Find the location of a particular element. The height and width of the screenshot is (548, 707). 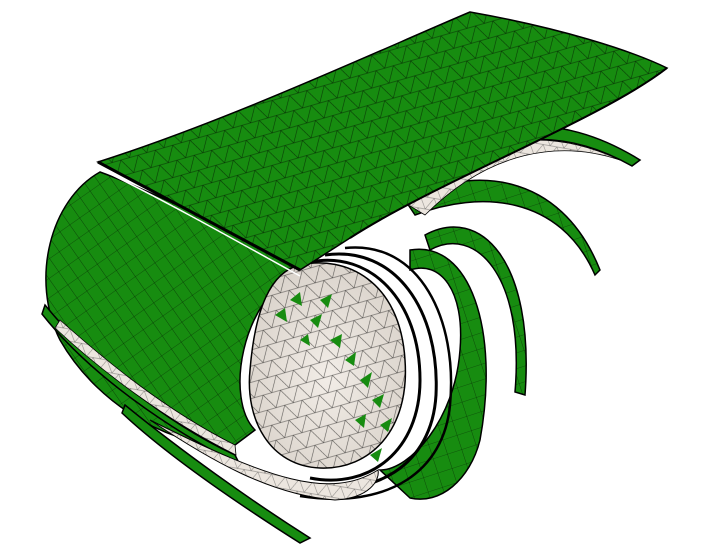

top-panel-front-edge is located at coordinates (199, 216).